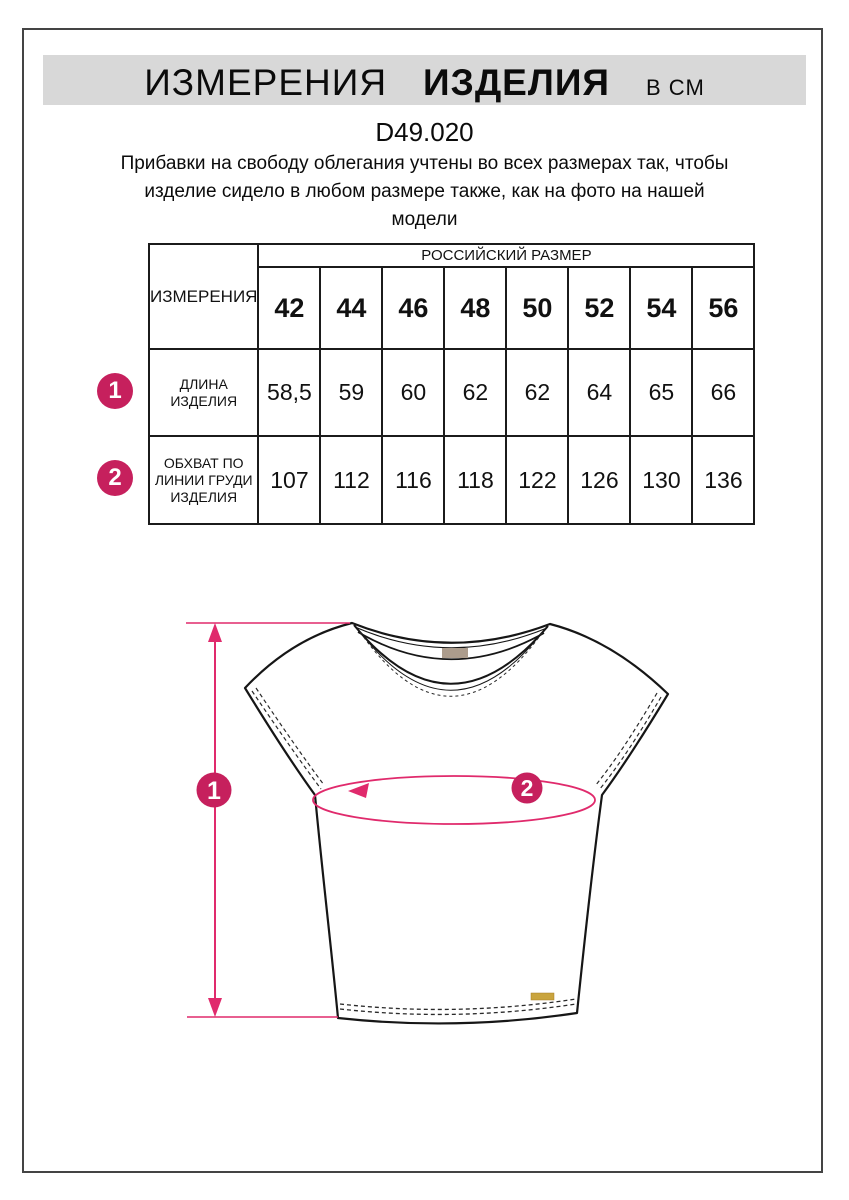  What do you see at coordinates (661, 392) in the screenshot?
I see `length-value: 65` at bounding box center [661, 392].